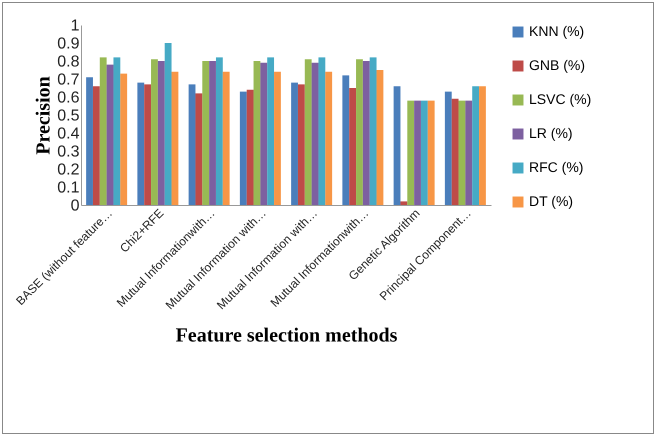 Image resolution: width=662 pixels, height=441 pixels. Describe the element at coordinates (551, 133) in the screenshot. I see `legend-label: LR (%)` at that location.